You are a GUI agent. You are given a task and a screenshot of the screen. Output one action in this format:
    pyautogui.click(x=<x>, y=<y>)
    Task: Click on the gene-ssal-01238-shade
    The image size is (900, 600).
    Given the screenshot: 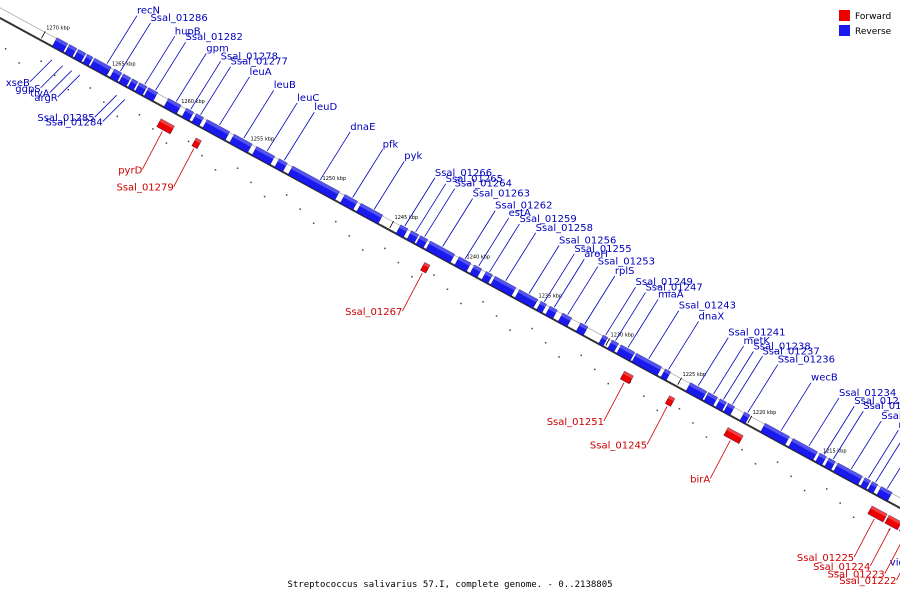 What is the action you would take?
    pyautogui.click(x=722, y=402)
    